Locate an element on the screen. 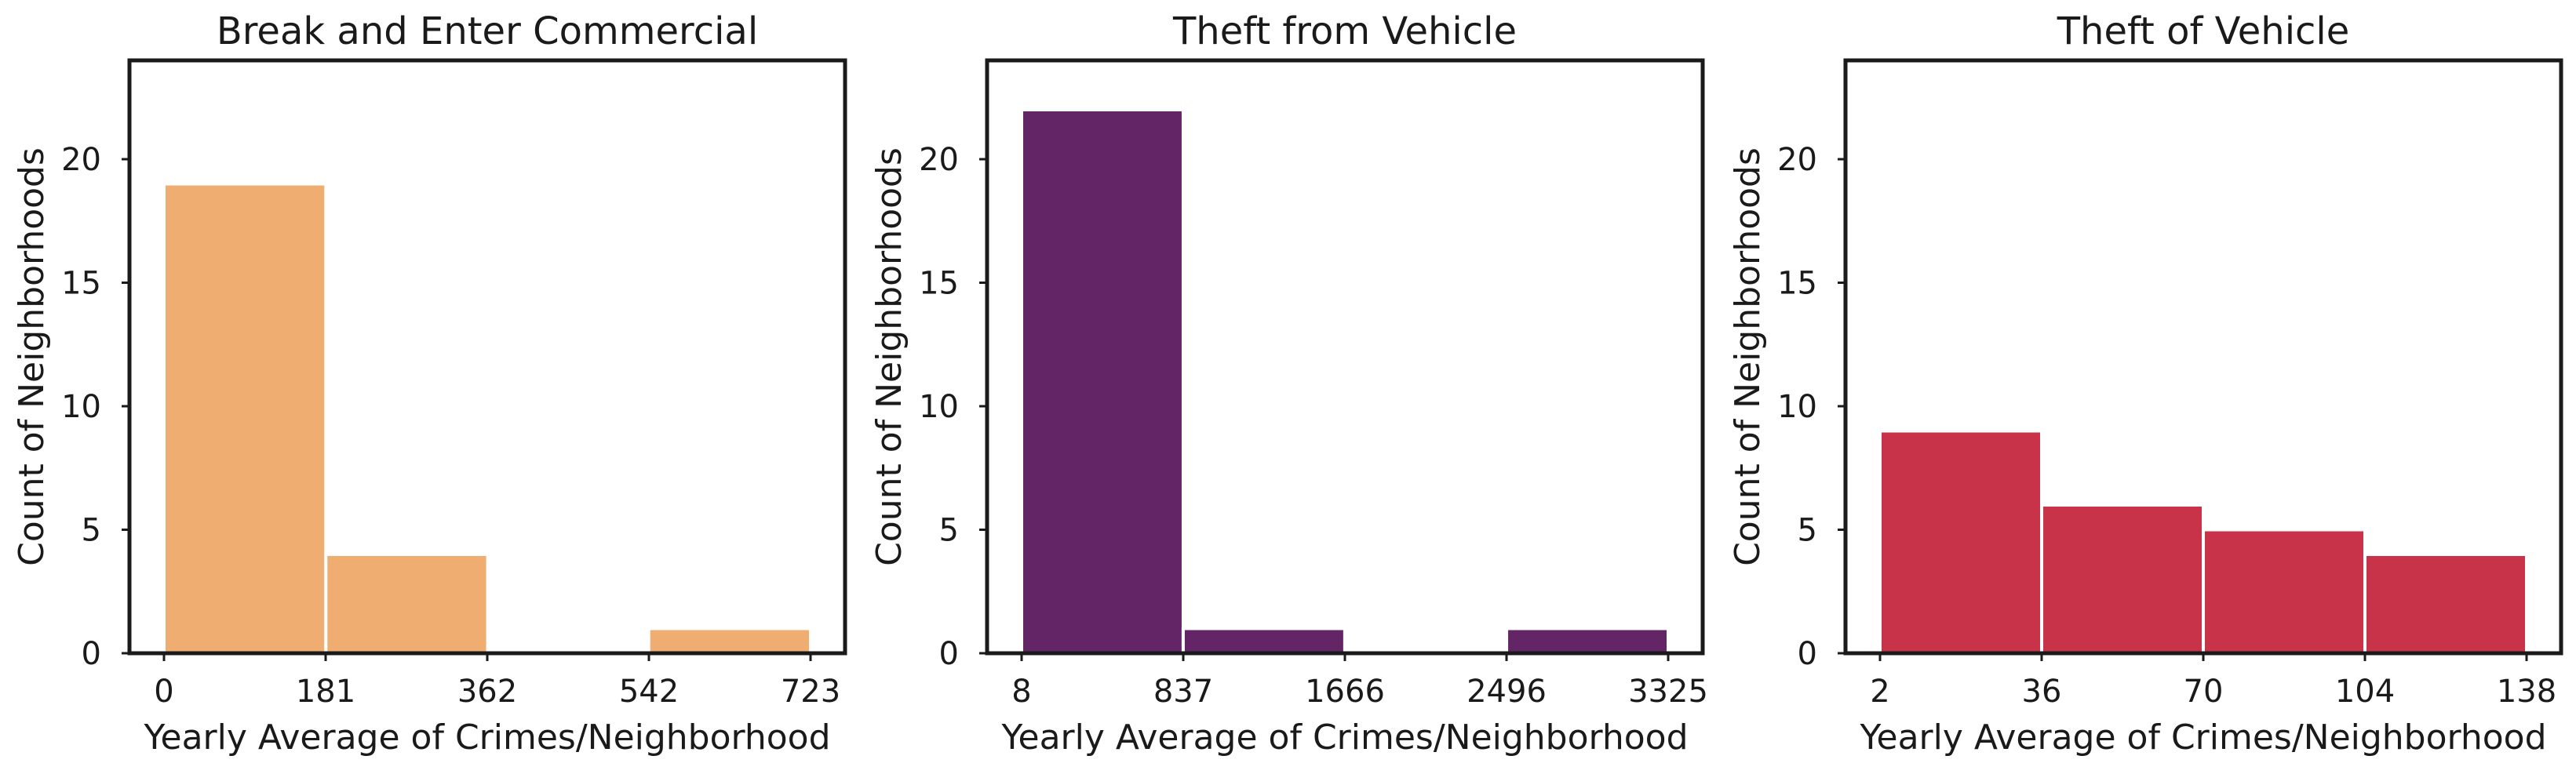 This screenshot has width=2576, height=774. x-tick-label: 2 is located at coordinates (1879, 692).